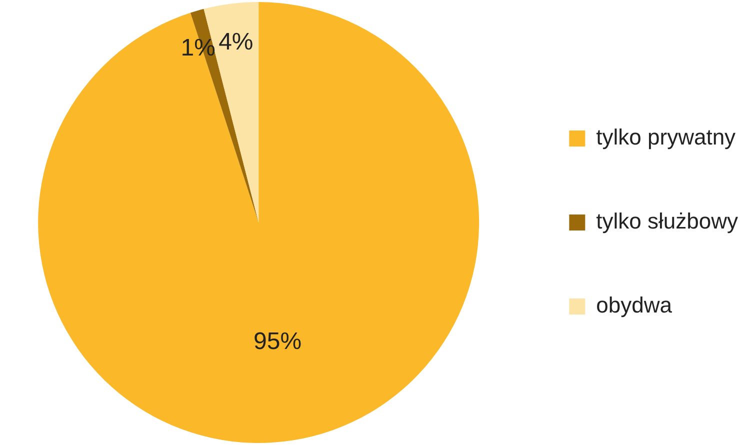  What do you see at coordinates (667, 221) in the screenshot?
I see `legend-label: tylko służbowy` at bounding box center [667, 221].